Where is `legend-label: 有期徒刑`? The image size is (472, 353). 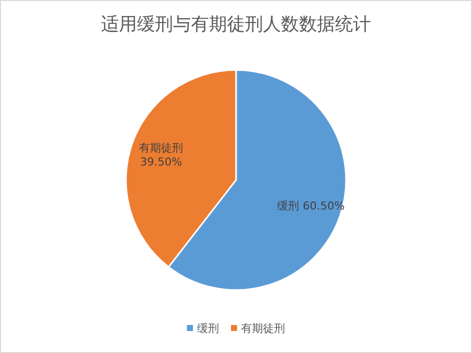 legend-label: 有期徒刑 is located at coordinates (263, 328).